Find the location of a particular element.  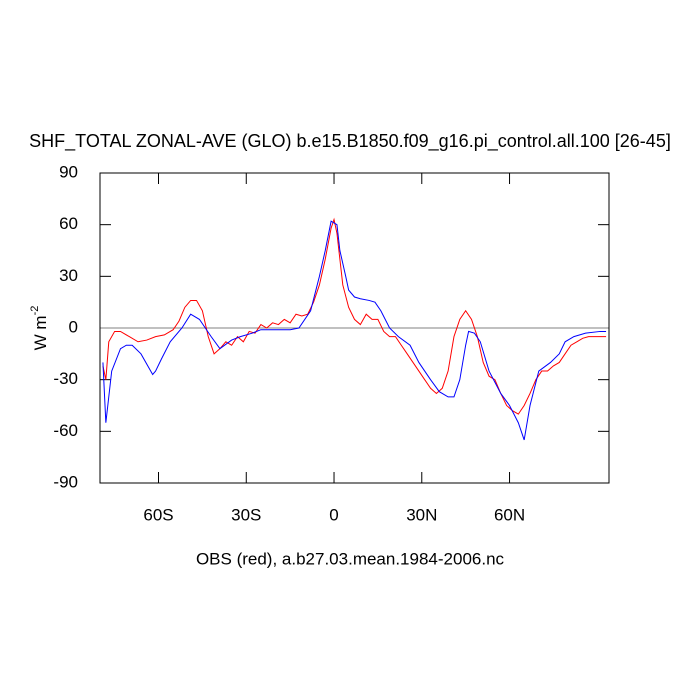

y-tick-label: -90 is located at coordinates (65, 481).